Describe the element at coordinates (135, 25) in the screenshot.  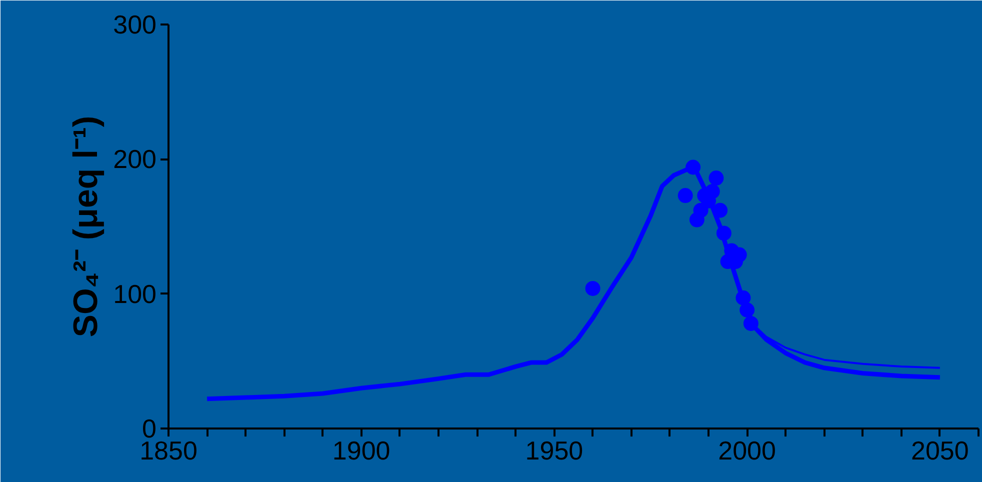
I see `y-tick-label: 300` at that location.